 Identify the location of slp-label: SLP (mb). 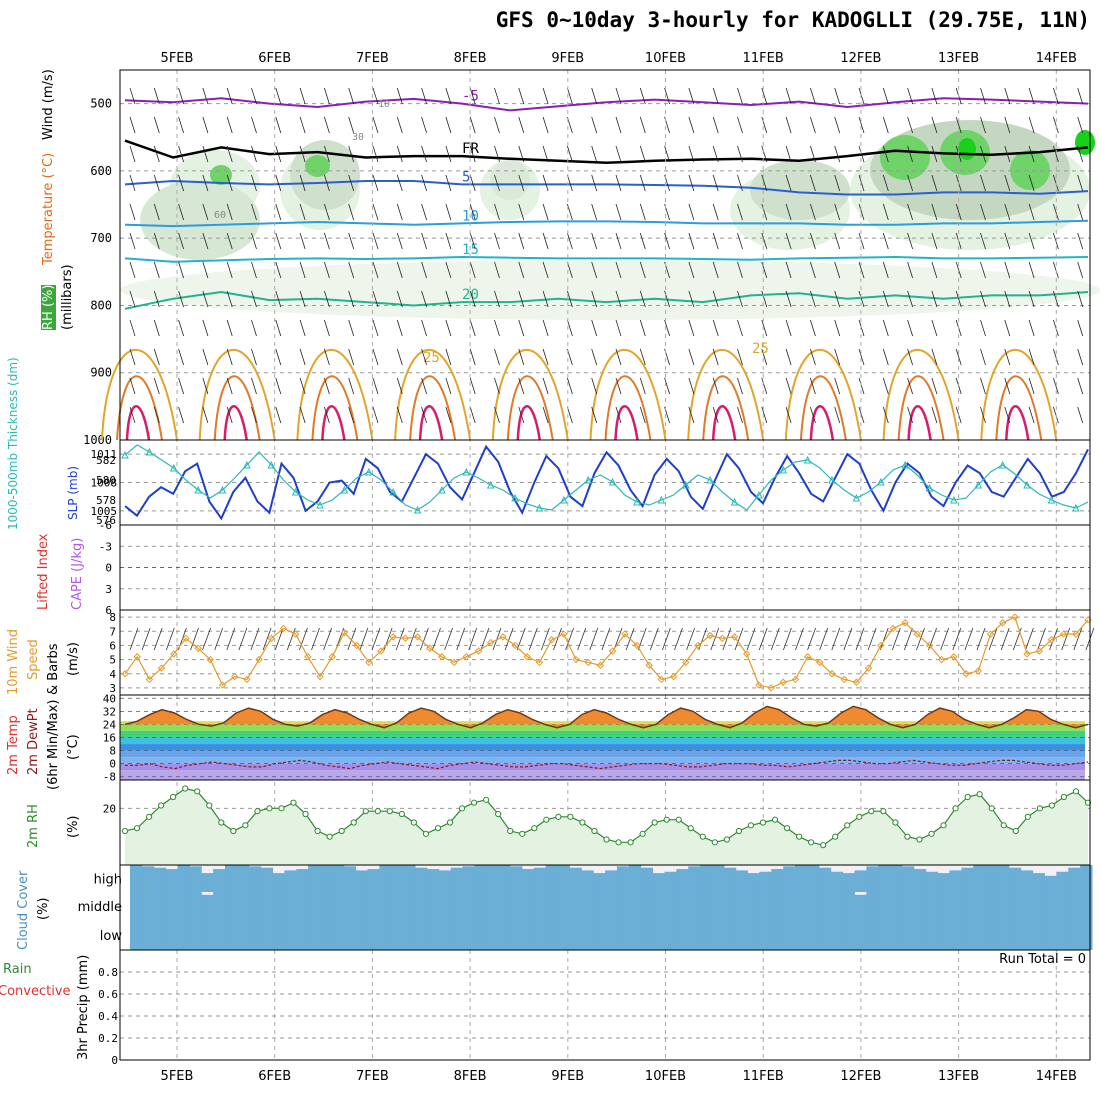
(73, 492).